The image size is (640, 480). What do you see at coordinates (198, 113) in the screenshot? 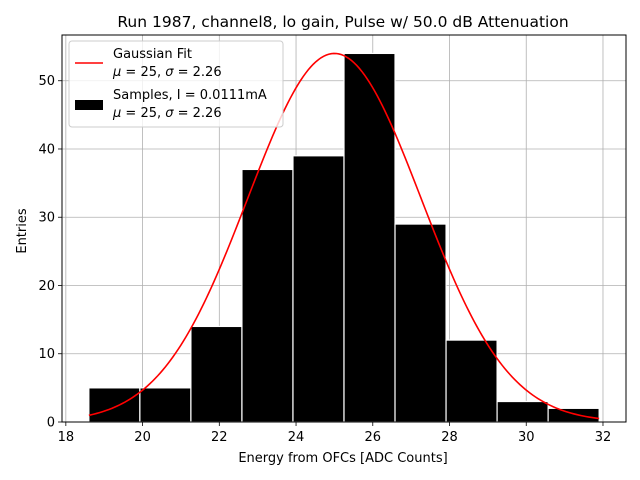
I see `legend-hist-sigma-value: = 2.26` at bounding box center [198, 113].